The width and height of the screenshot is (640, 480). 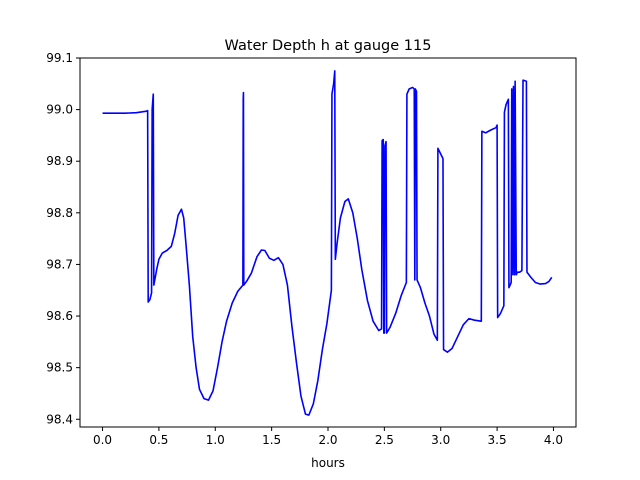 What do you see at coordinates (59, 58) in the screenshot?
I see `y-tick-label: 99.1` at bounding box center [59, 58].